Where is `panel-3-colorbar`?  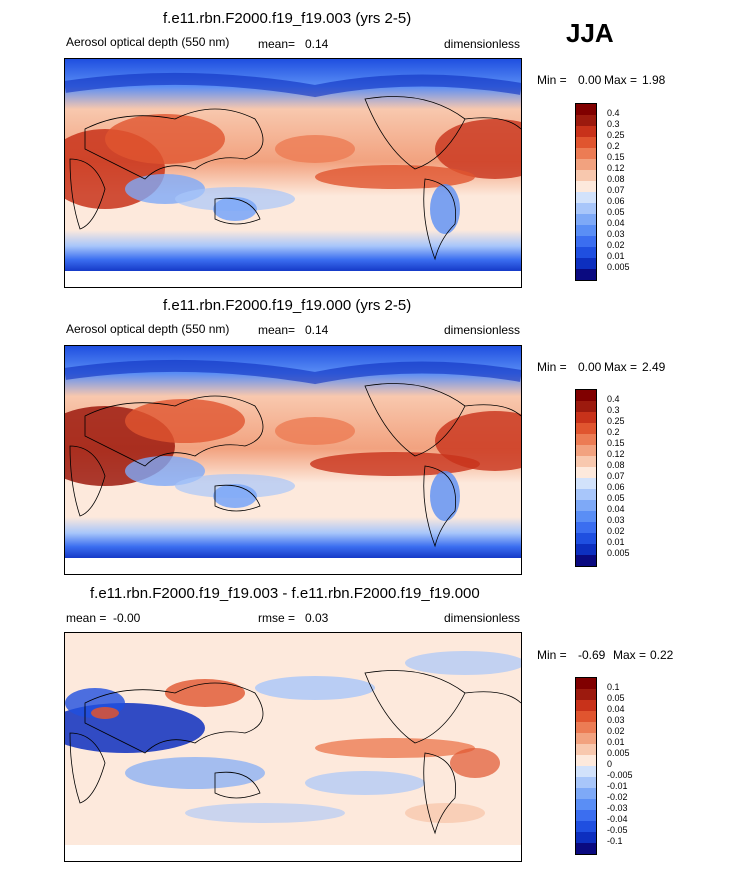
panel-3-colorbar is located at coordinates (586, 766).